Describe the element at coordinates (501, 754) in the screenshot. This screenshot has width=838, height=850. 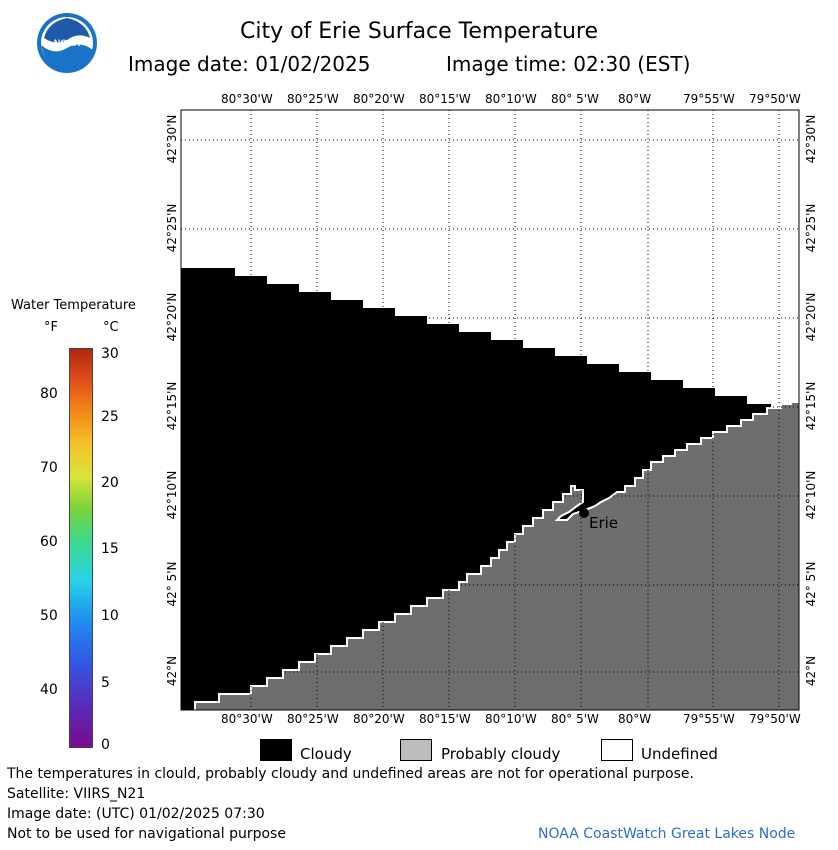
I see `legend-label-probably-cloudy: Probably cloudy` at that location.